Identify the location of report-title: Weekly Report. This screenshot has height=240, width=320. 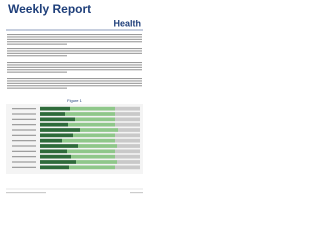
(49, 9).